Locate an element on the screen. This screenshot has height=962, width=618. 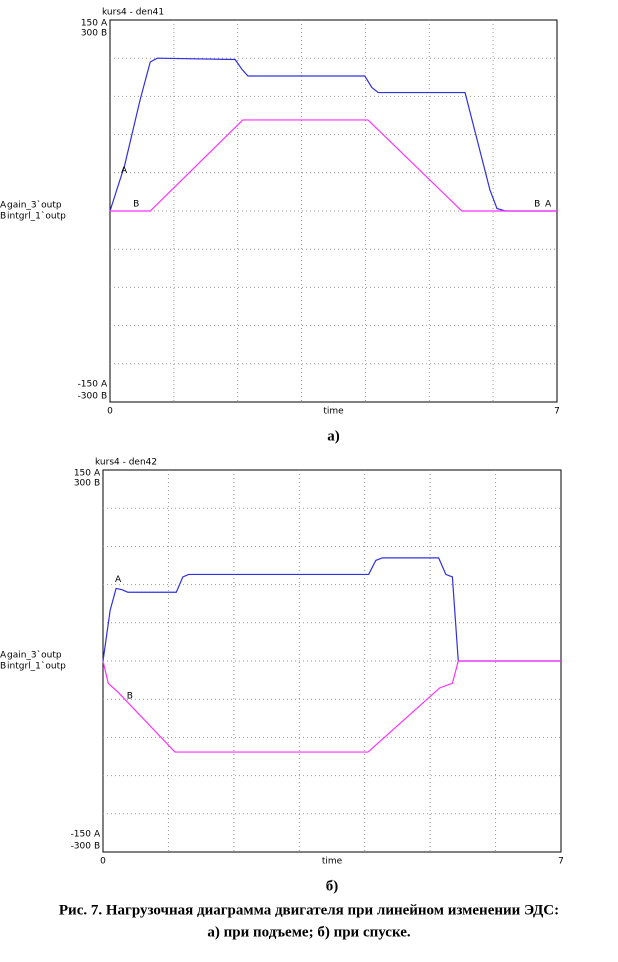
caption: б) is located at coordinates (332, 886).